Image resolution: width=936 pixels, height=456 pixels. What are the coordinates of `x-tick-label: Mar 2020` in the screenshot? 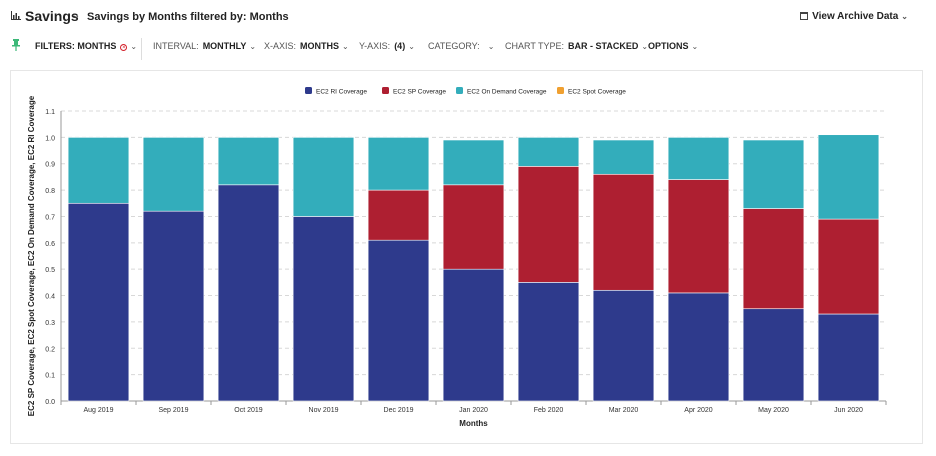 It's located at (624, 410).